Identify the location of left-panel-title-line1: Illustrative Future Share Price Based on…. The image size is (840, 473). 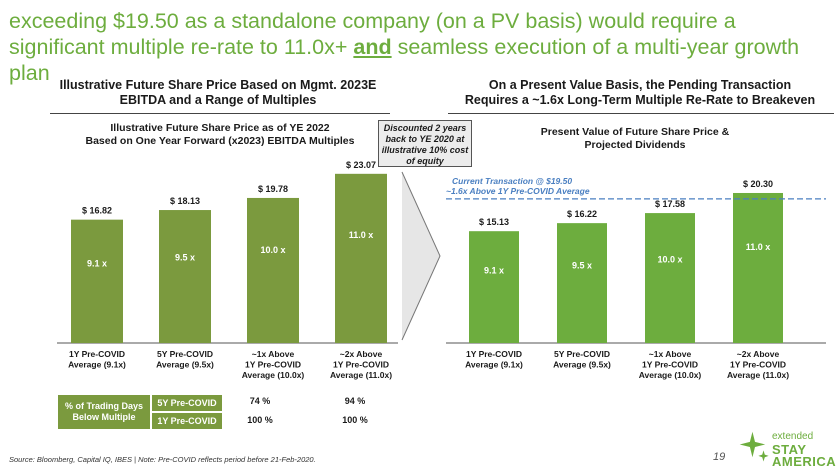
(218, 85).